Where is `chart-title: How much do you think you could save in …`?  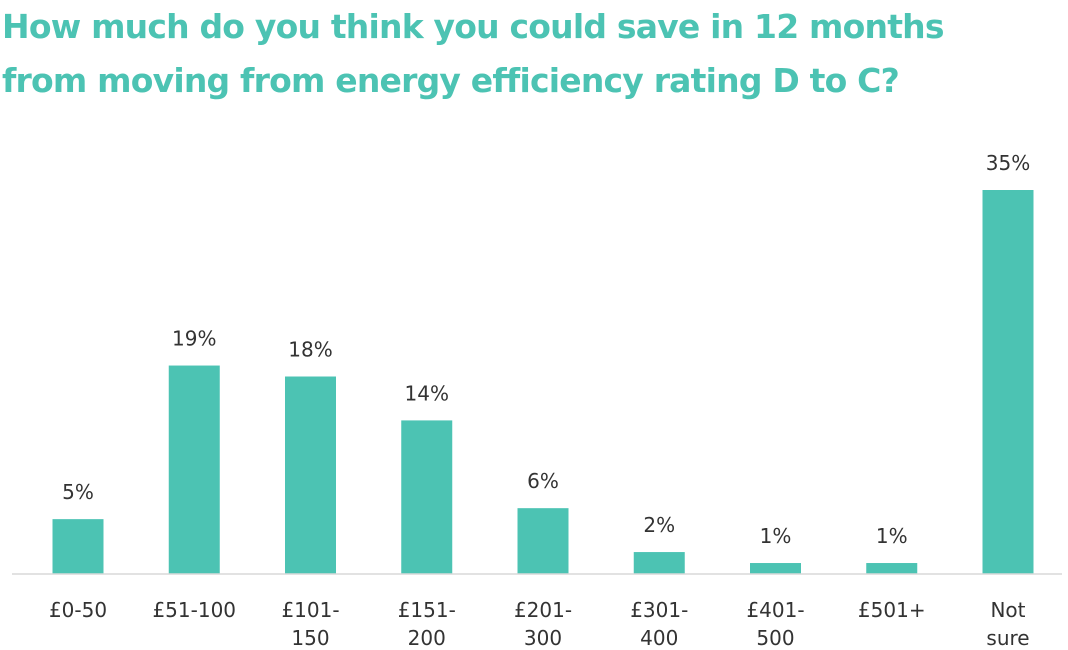 chart-title: How much do you think you could save in … is located at coordinates (473, 53).